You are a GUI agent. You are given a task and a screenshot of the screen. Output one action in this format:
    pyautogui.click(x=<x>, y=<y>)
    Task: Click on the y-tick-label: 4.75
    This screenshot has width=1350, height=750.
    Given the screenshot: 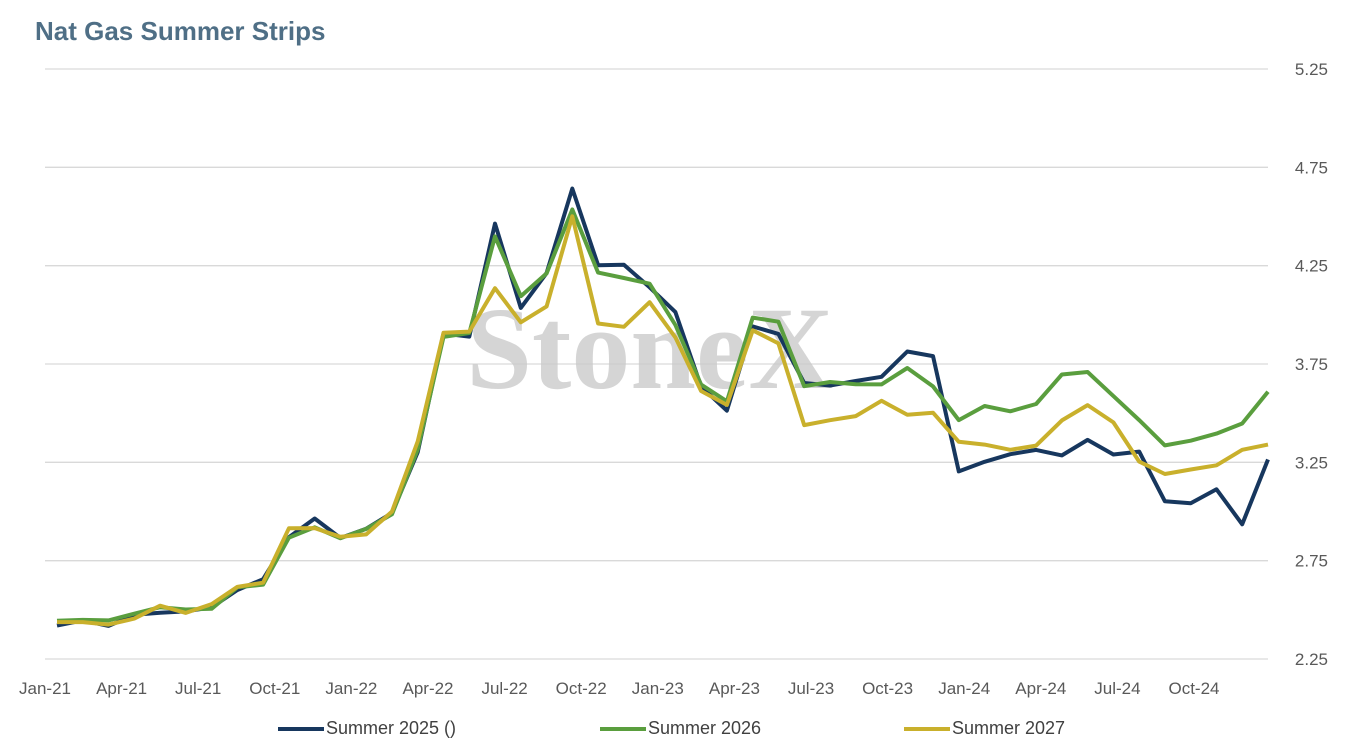 What is the action you would take?
    pyautogui.click(x=1311, y=167)
    